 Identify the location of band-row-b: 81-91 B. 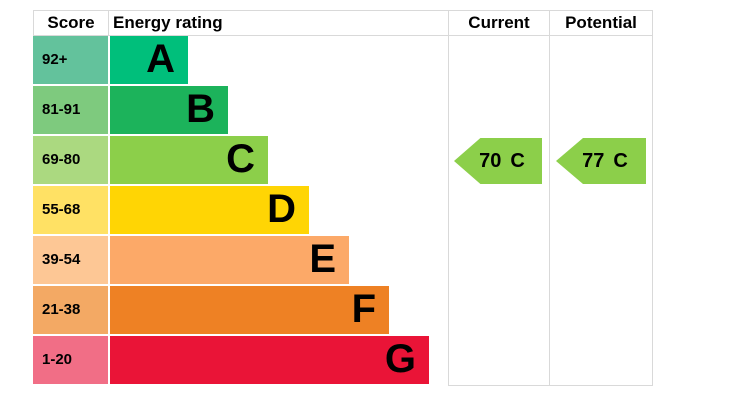
(241, 110).